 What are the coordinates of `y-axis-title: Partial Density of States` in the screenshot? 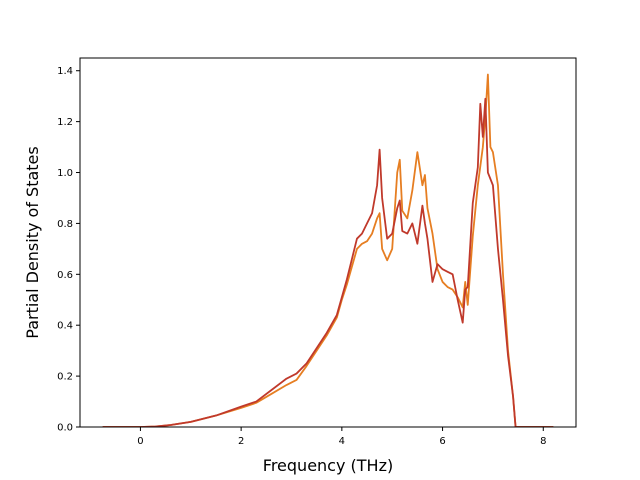 It's located at (32, 242).